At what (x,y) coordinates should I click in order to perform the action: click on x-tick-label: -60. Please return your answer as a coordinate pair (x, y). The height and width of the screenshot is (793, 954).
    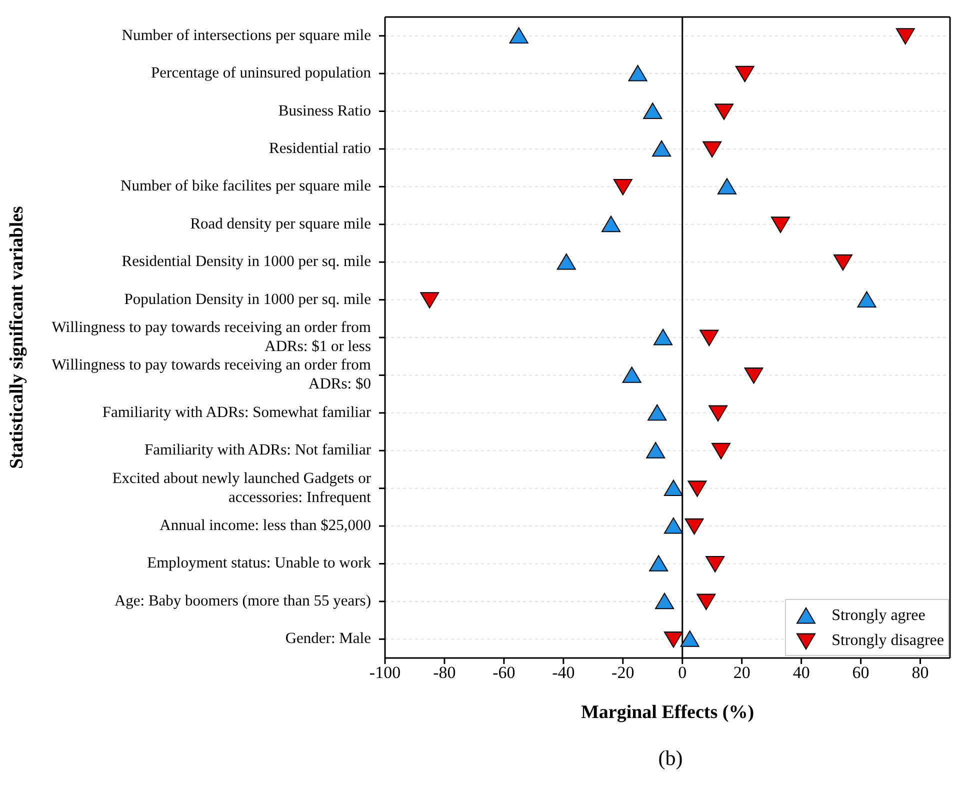
    Looking at the image, I should click on (504, 672).